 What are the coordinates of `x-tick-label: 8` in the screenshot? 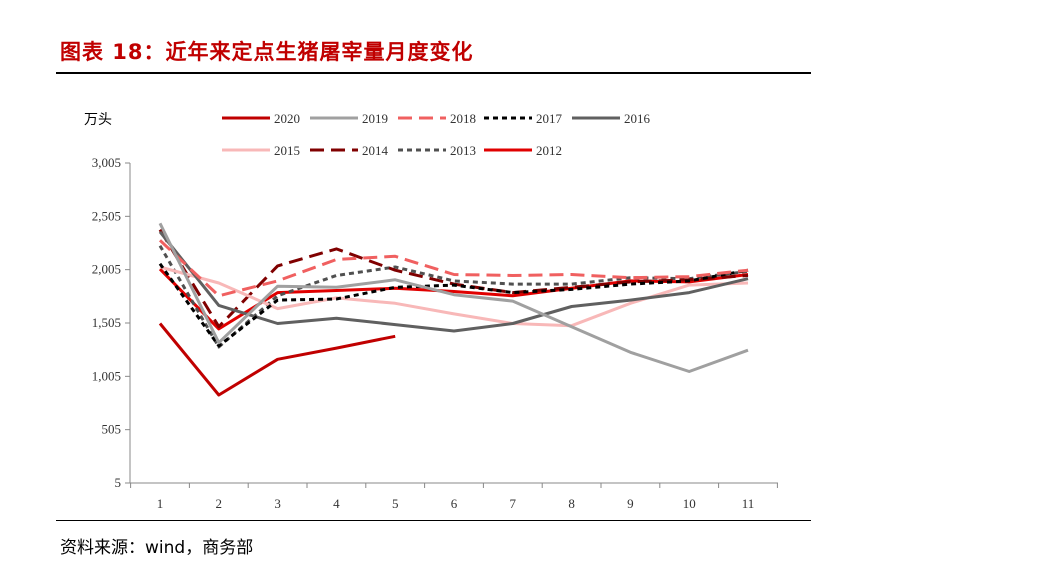 It's located at (571, 503).